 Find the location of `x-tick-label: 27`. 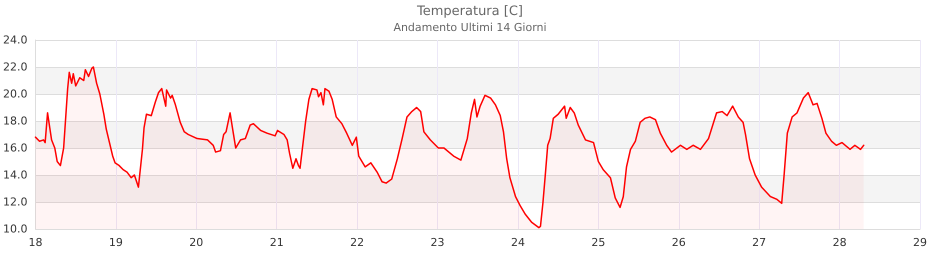

x-tick-label: 27 is located at coordinates (759, 242).